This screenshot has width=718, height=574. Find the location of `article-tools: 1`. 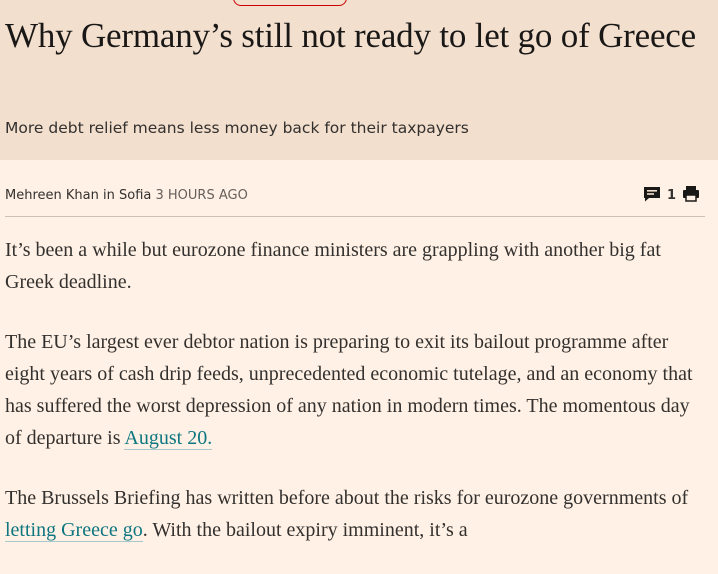

article-tools: 1 is located at coordinates (671, 195).